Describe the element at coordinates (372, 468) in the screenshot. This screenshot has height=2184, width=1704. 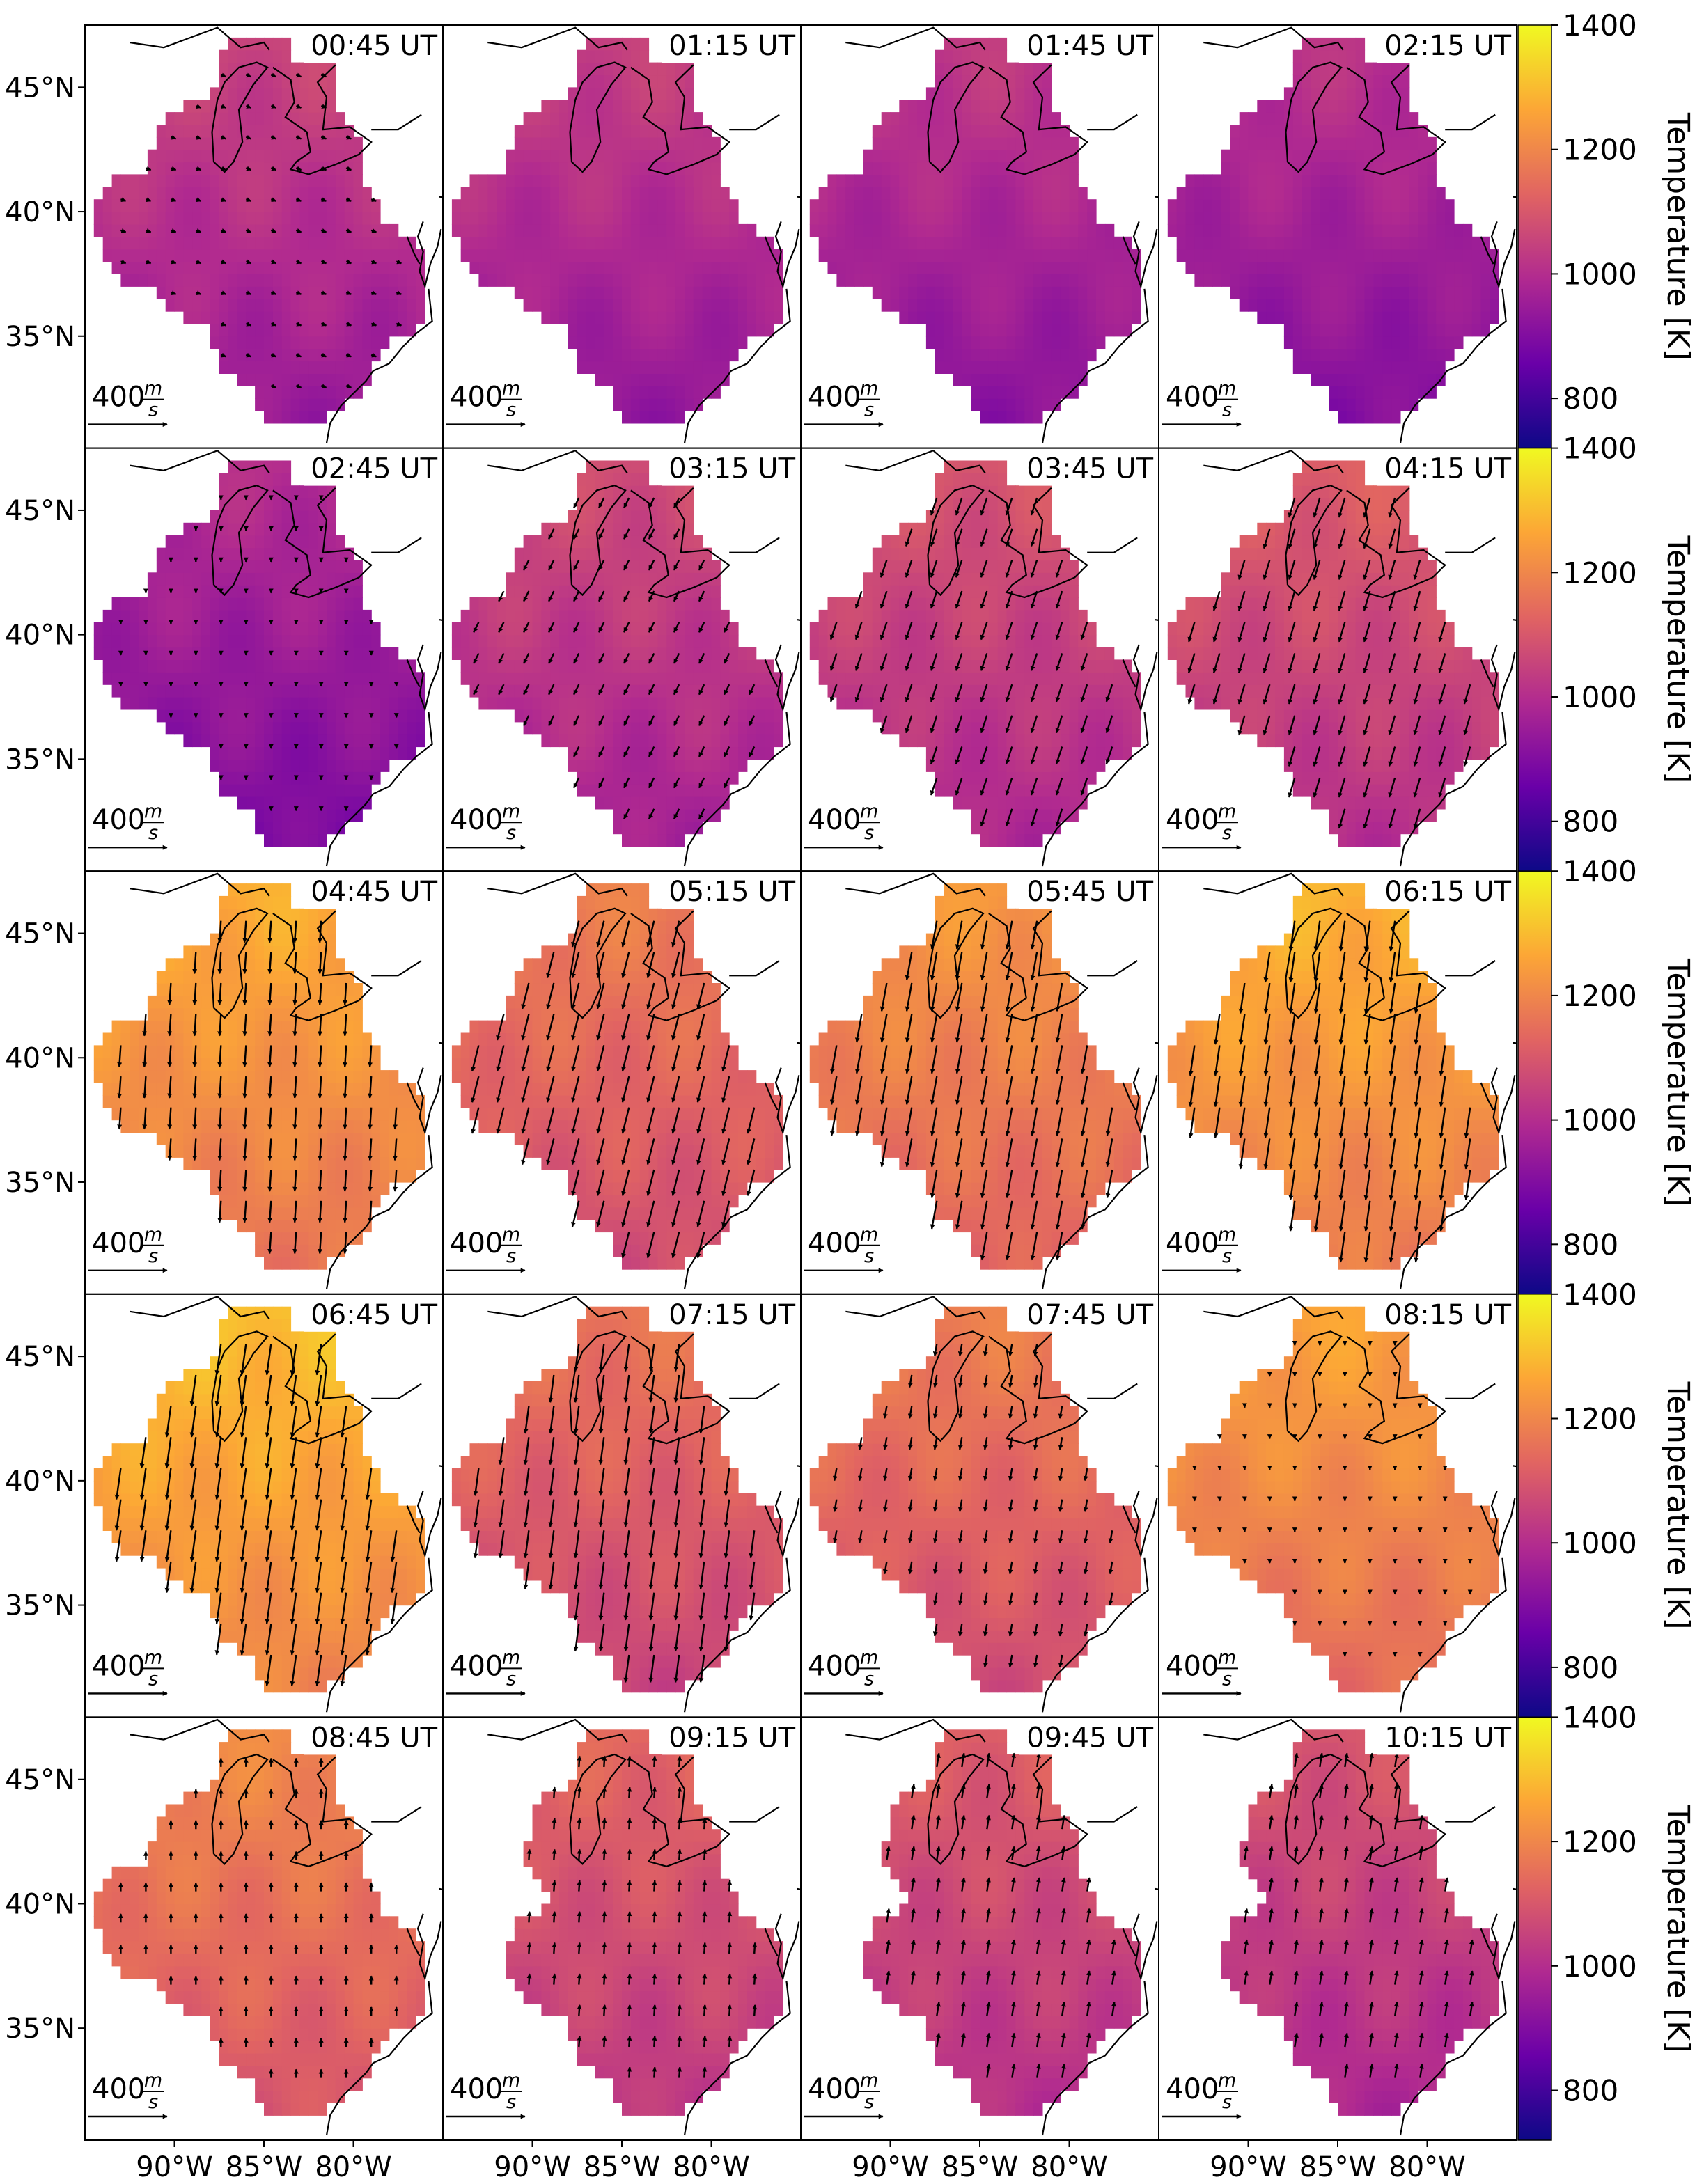
I see `time-label-bg` at that location.